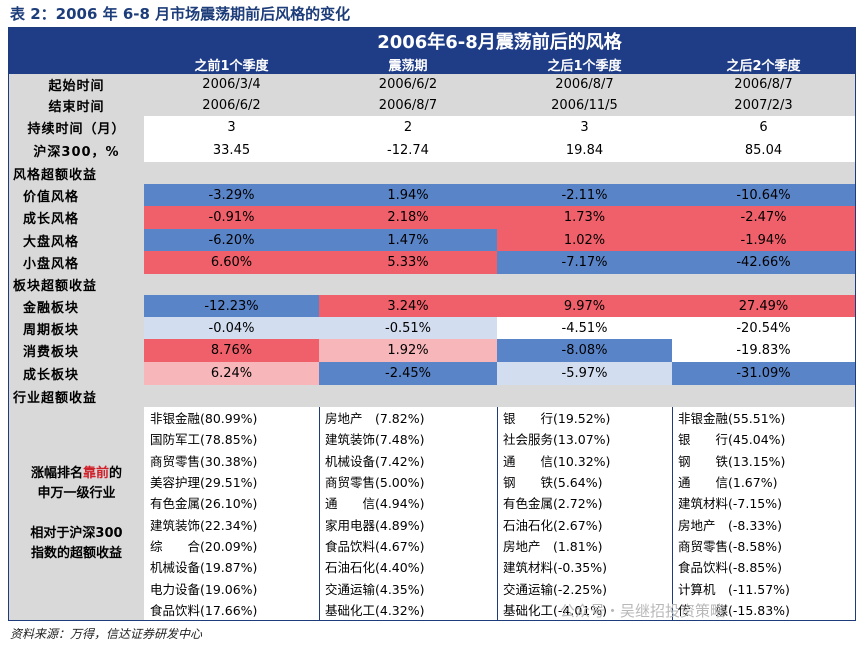 Image resolution: width=864 pixels, height=646 pixels. What do you see at coordinates (553, 546) in the screenshot?
I see `industry-cell: 房地产 (1.81%)` at bounding box center [553, 546].